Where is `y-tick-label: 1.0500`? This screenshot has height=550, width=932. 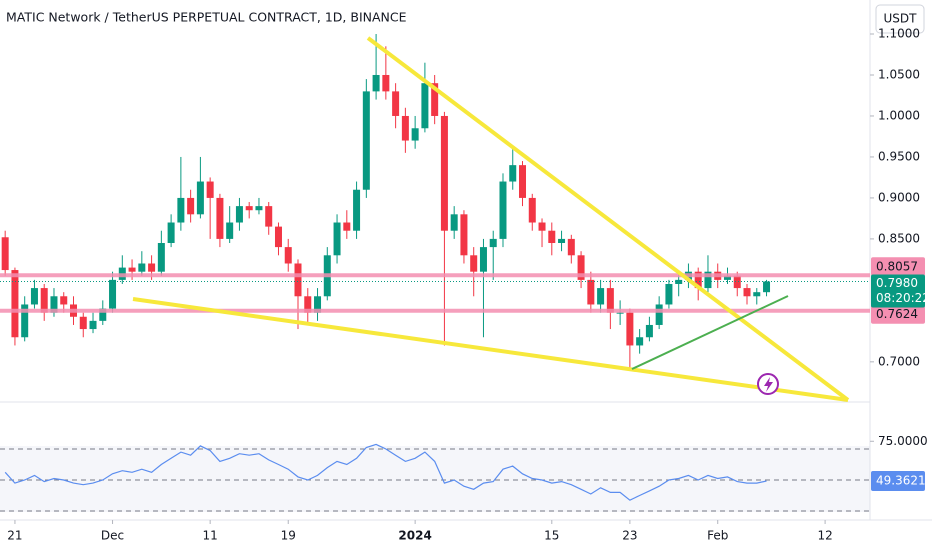 y-tick-label: 1.0500 is located at coordinates (899, 74).